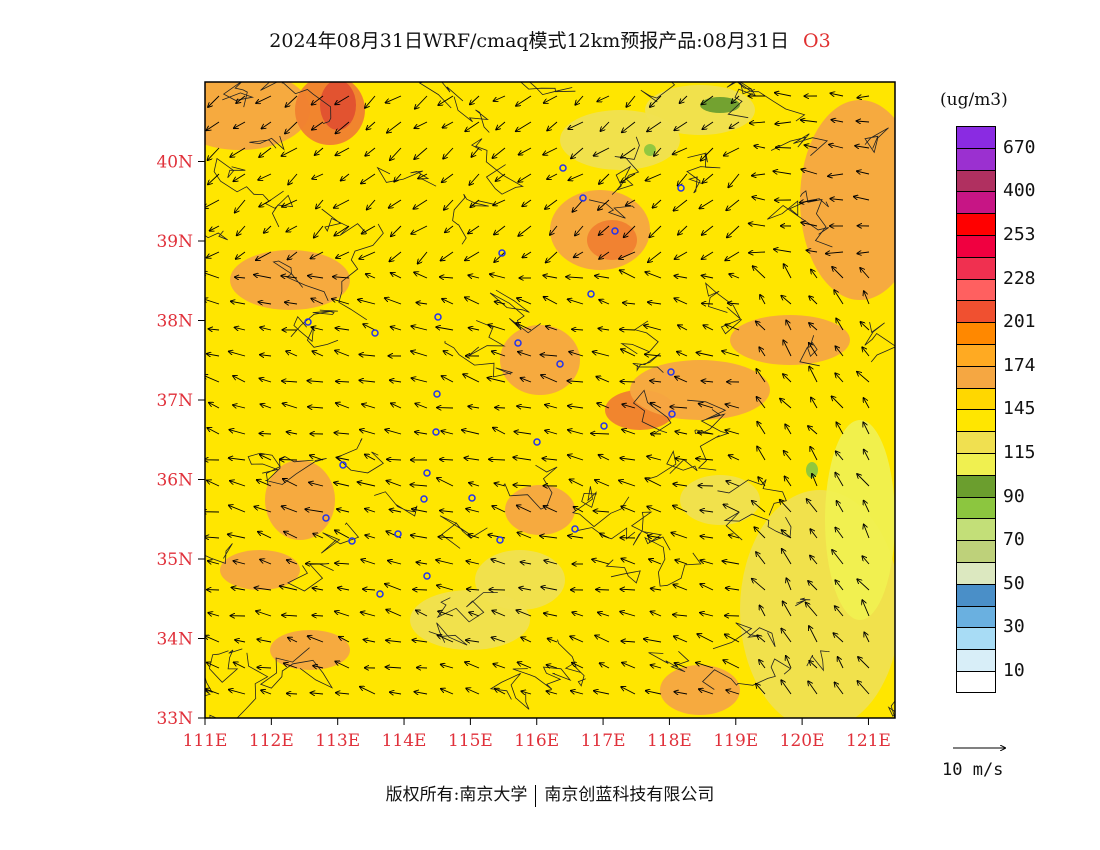 This screenshot has width=1100, height=850. Describe the element at coordinates (1014, 496) in the screenshot. I see `colorbar-label: 90` at that location.